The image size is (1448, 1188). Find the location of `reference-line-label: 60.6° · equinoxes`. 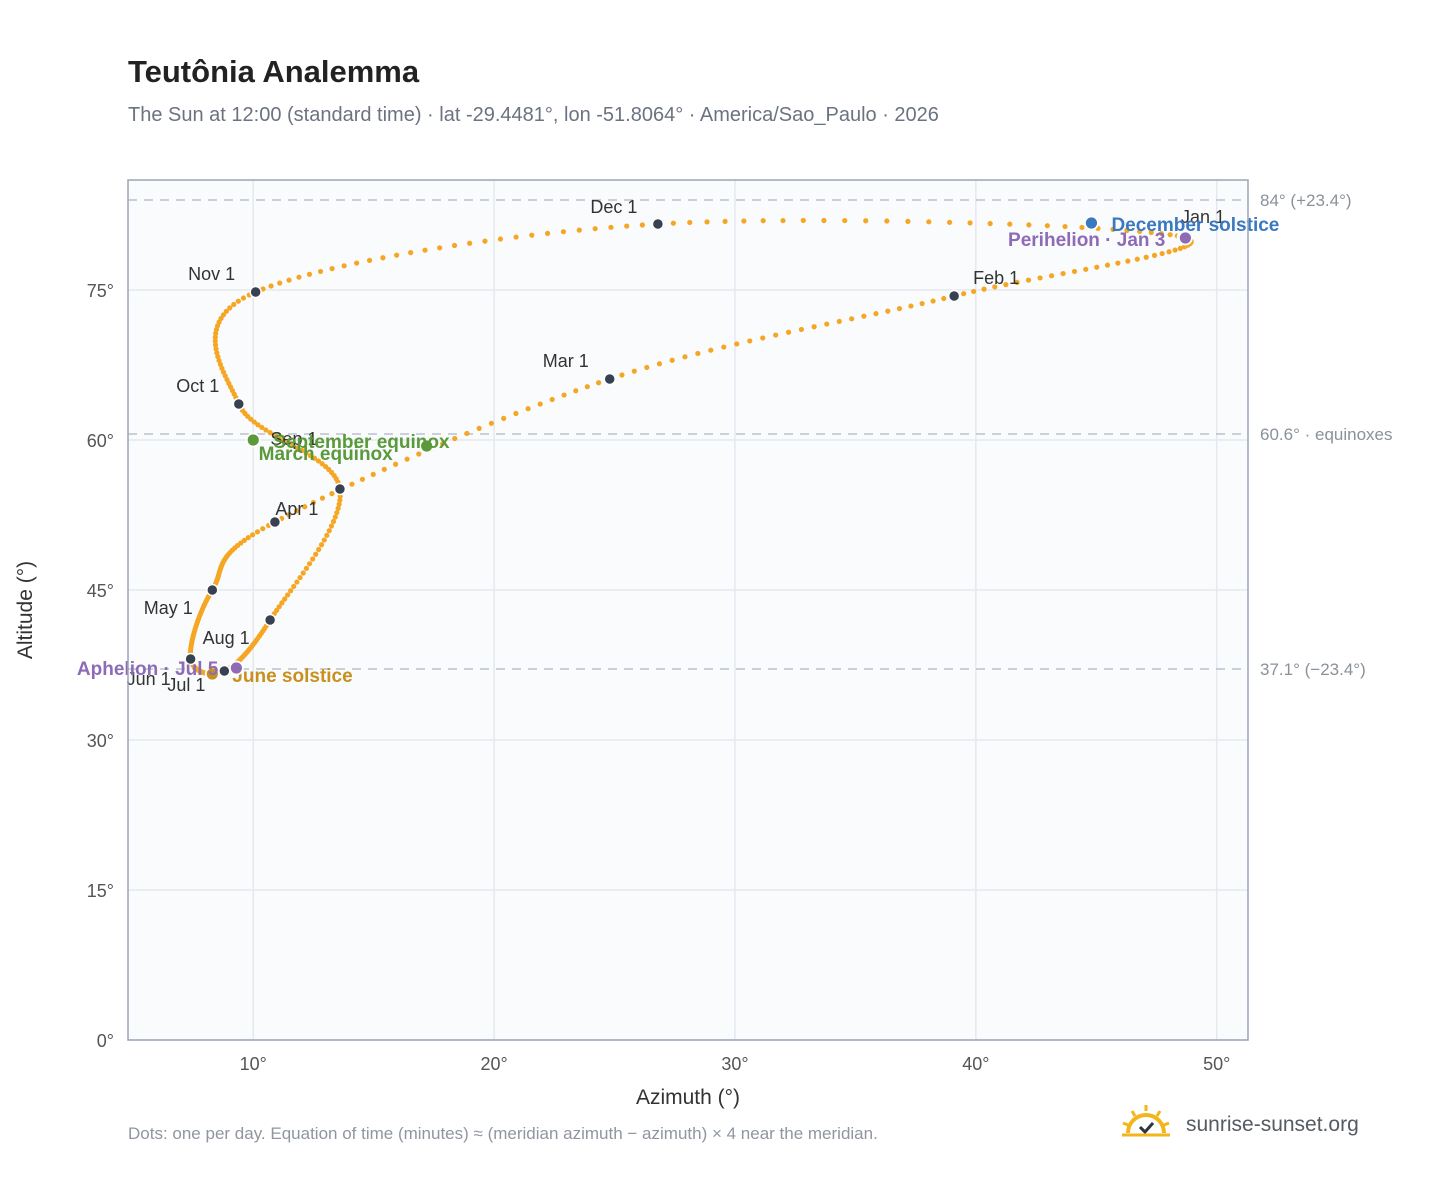

reference-line-label: 60.6° · equinoxes is located at coordinates (1326, 434).